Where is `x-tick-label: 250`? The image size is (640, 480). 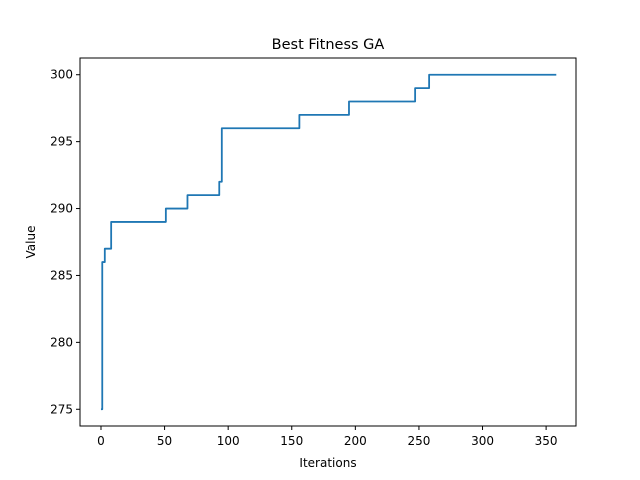
x-tick-label: 250 is located at coordinates (418, 441).